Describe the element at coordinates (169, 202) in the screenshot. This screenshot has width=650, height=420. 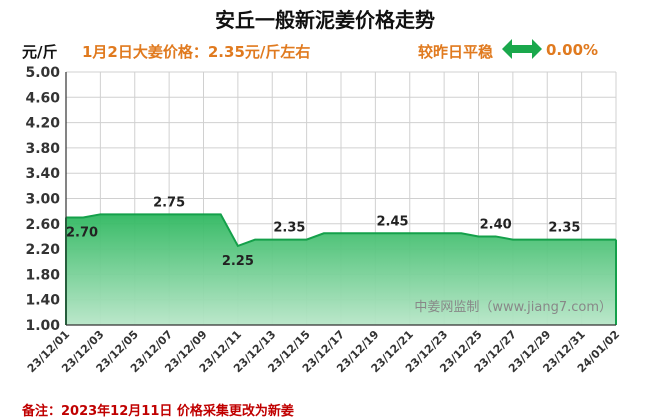
I see `data-label: 2.75` at that location.